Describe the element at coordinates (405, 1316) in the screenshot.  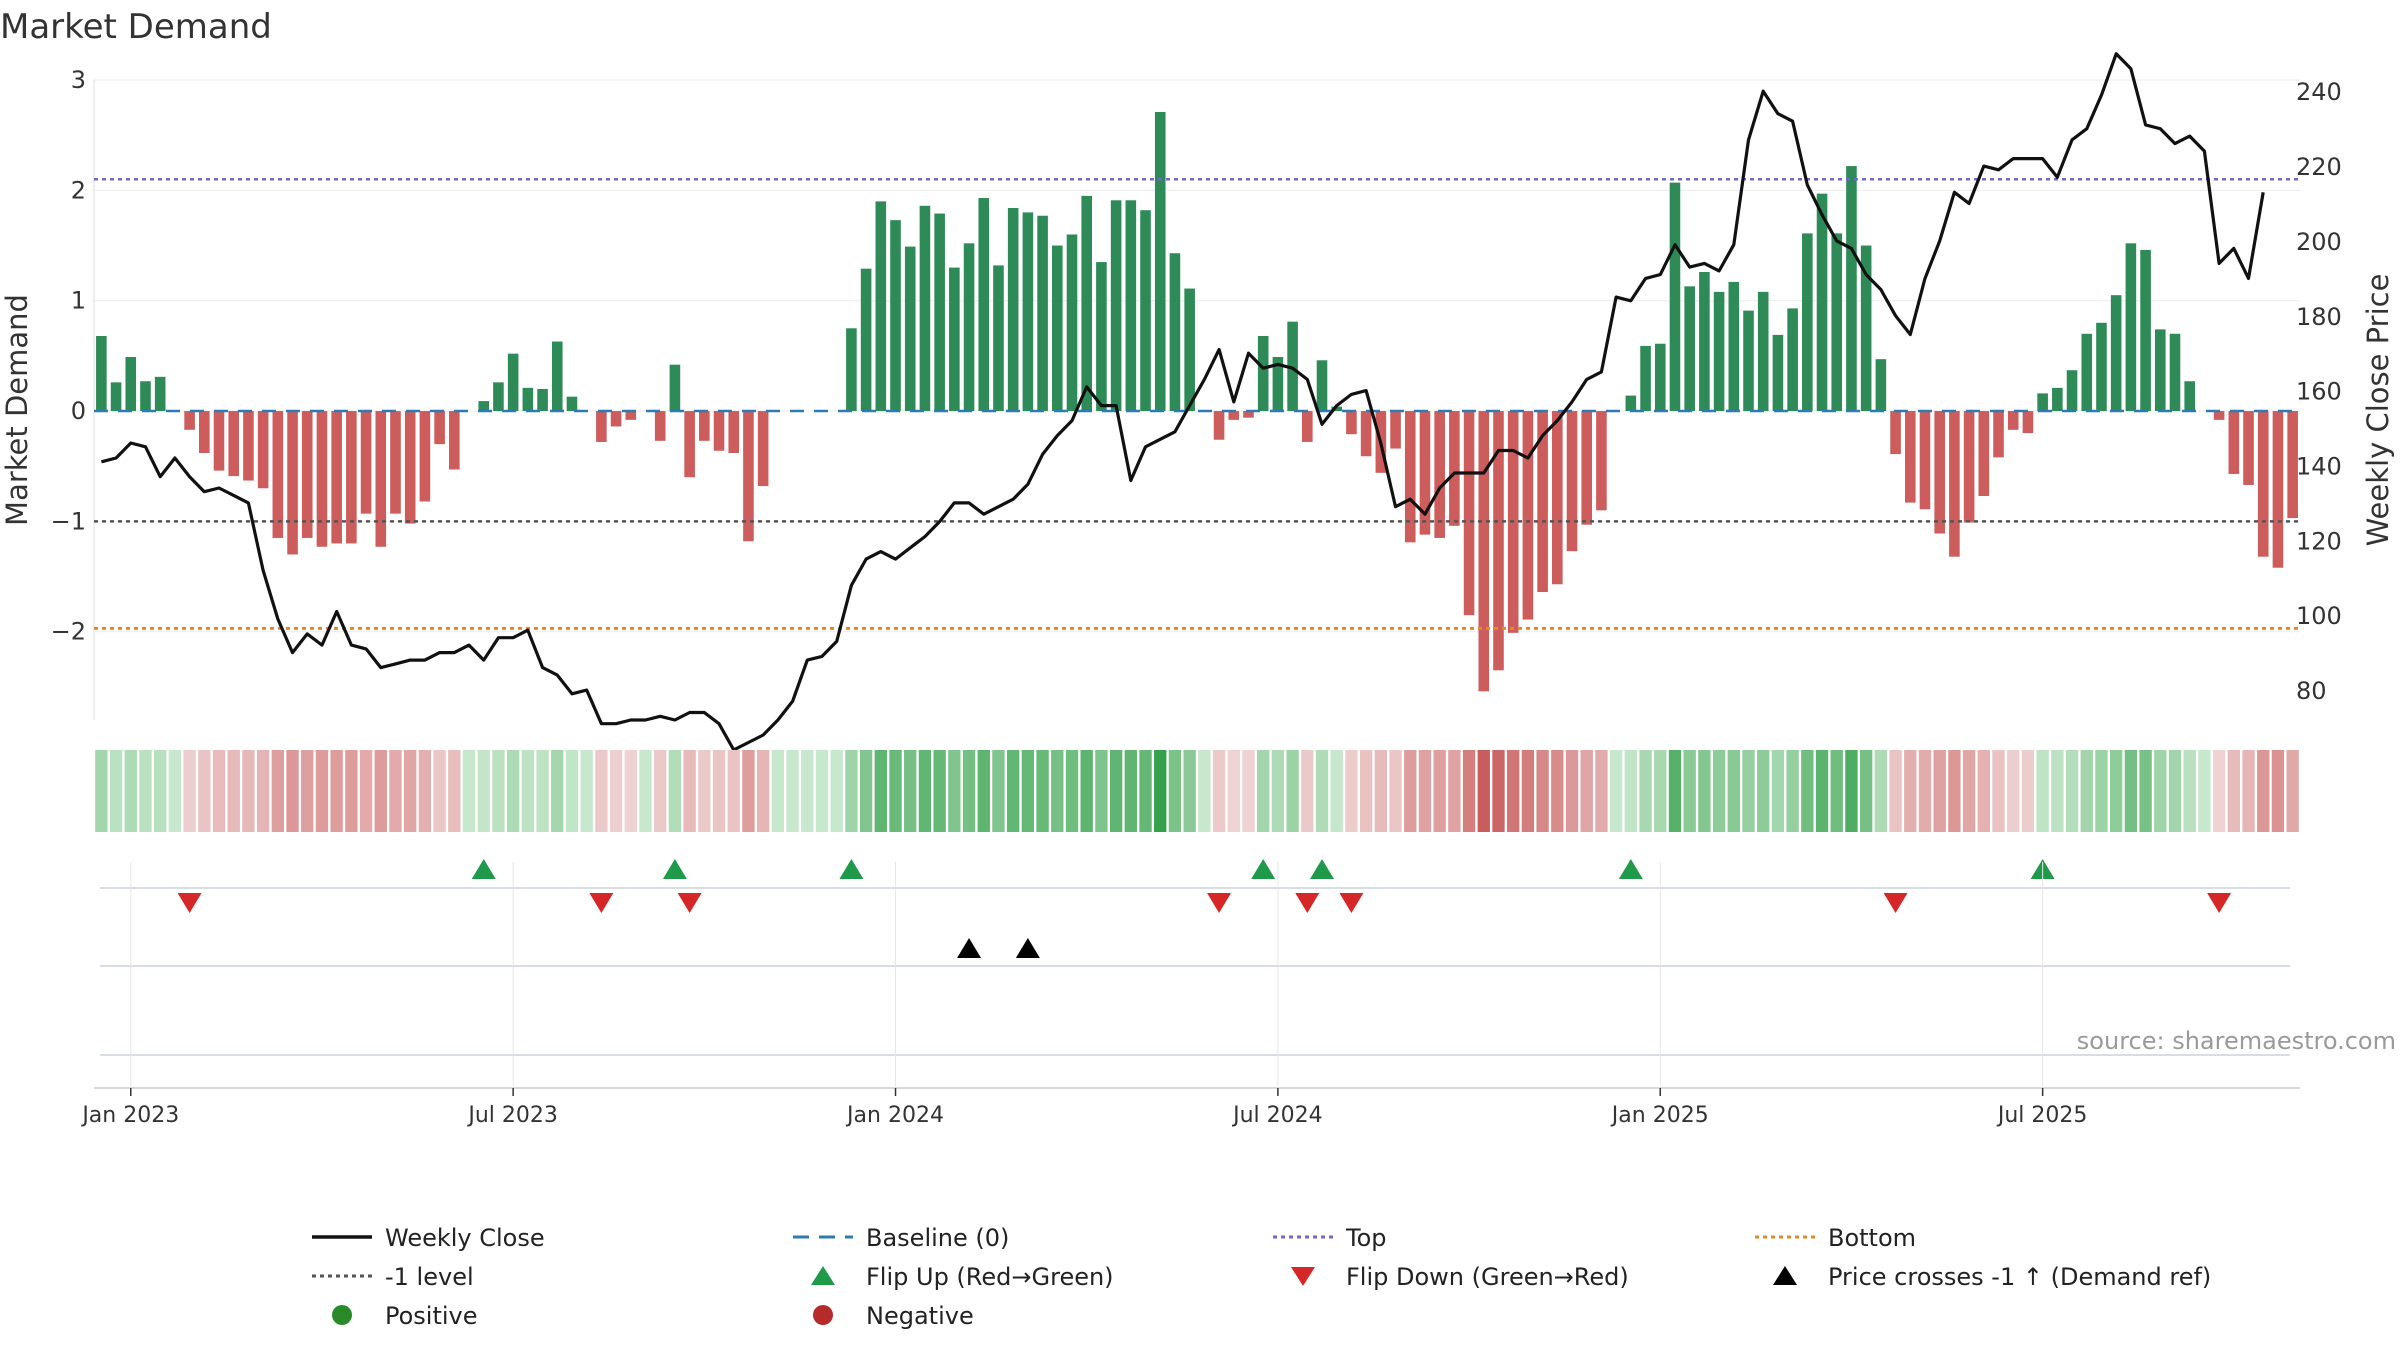
I see `legend-item-positive: Positive` at that location.